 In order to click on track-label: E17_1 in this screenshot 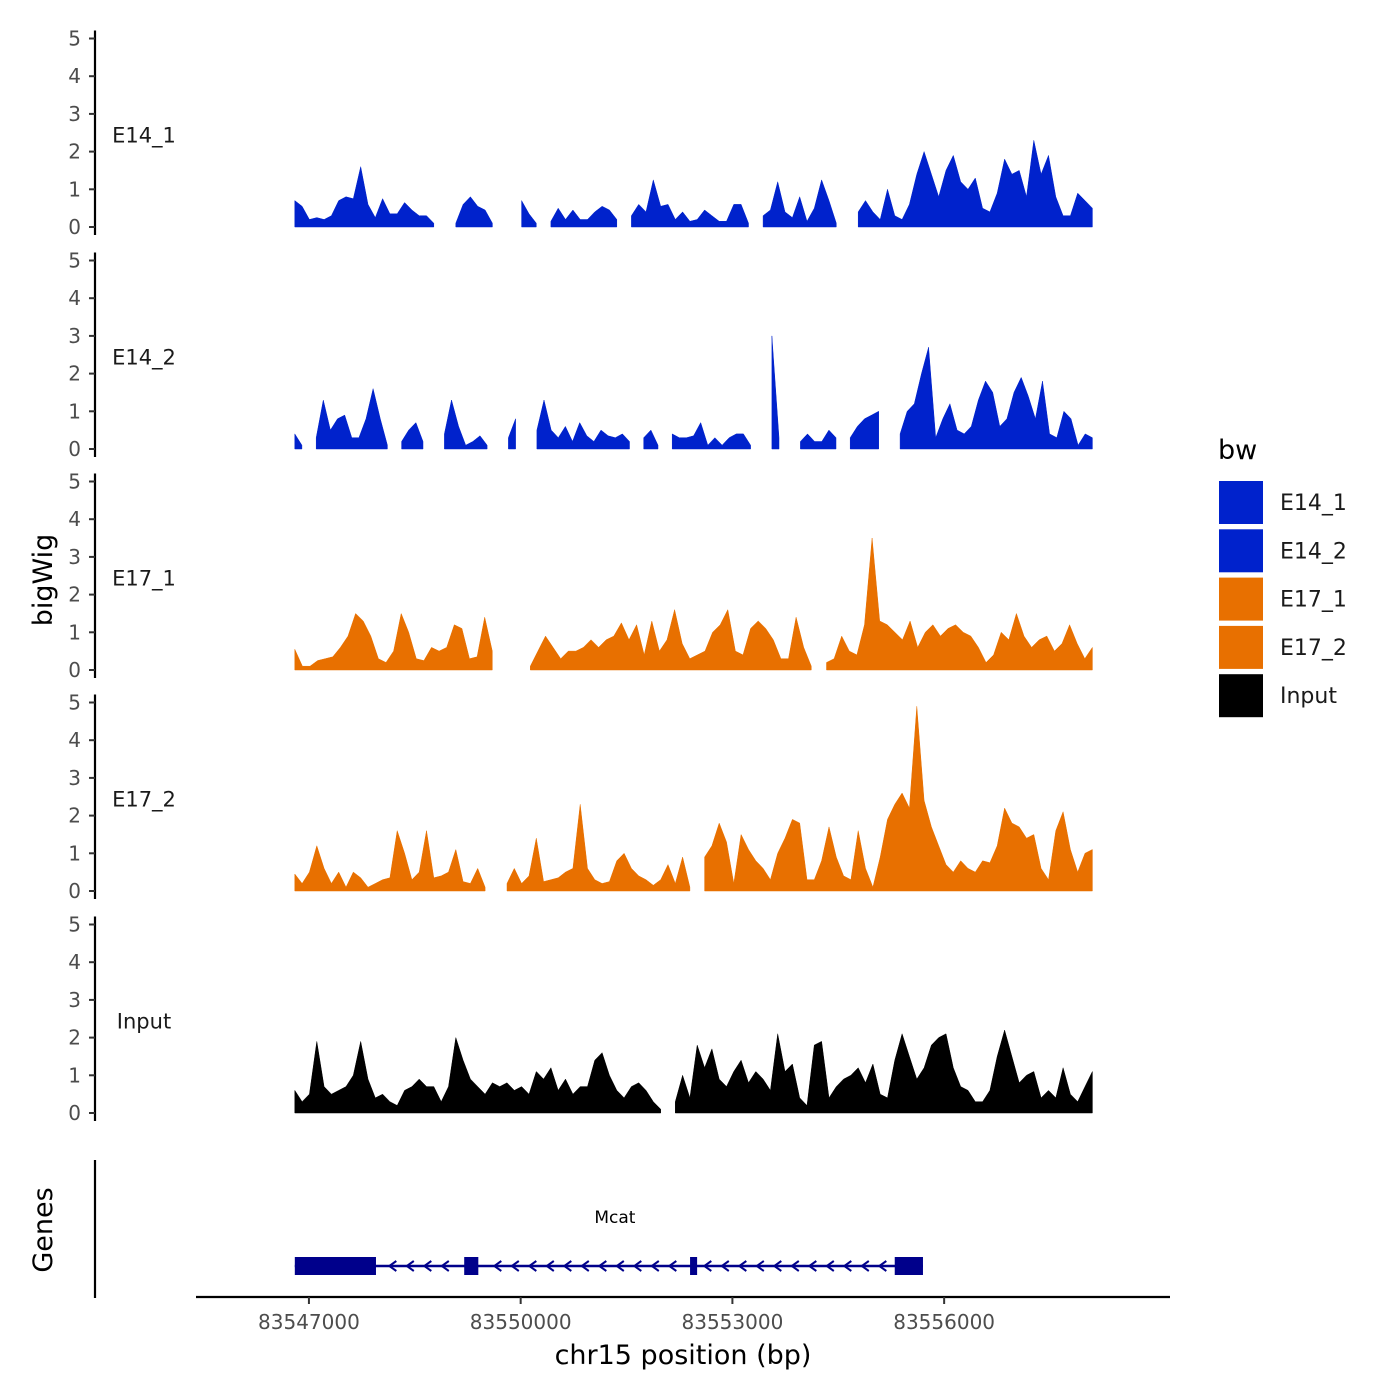, I will do `click(144, 579)`.